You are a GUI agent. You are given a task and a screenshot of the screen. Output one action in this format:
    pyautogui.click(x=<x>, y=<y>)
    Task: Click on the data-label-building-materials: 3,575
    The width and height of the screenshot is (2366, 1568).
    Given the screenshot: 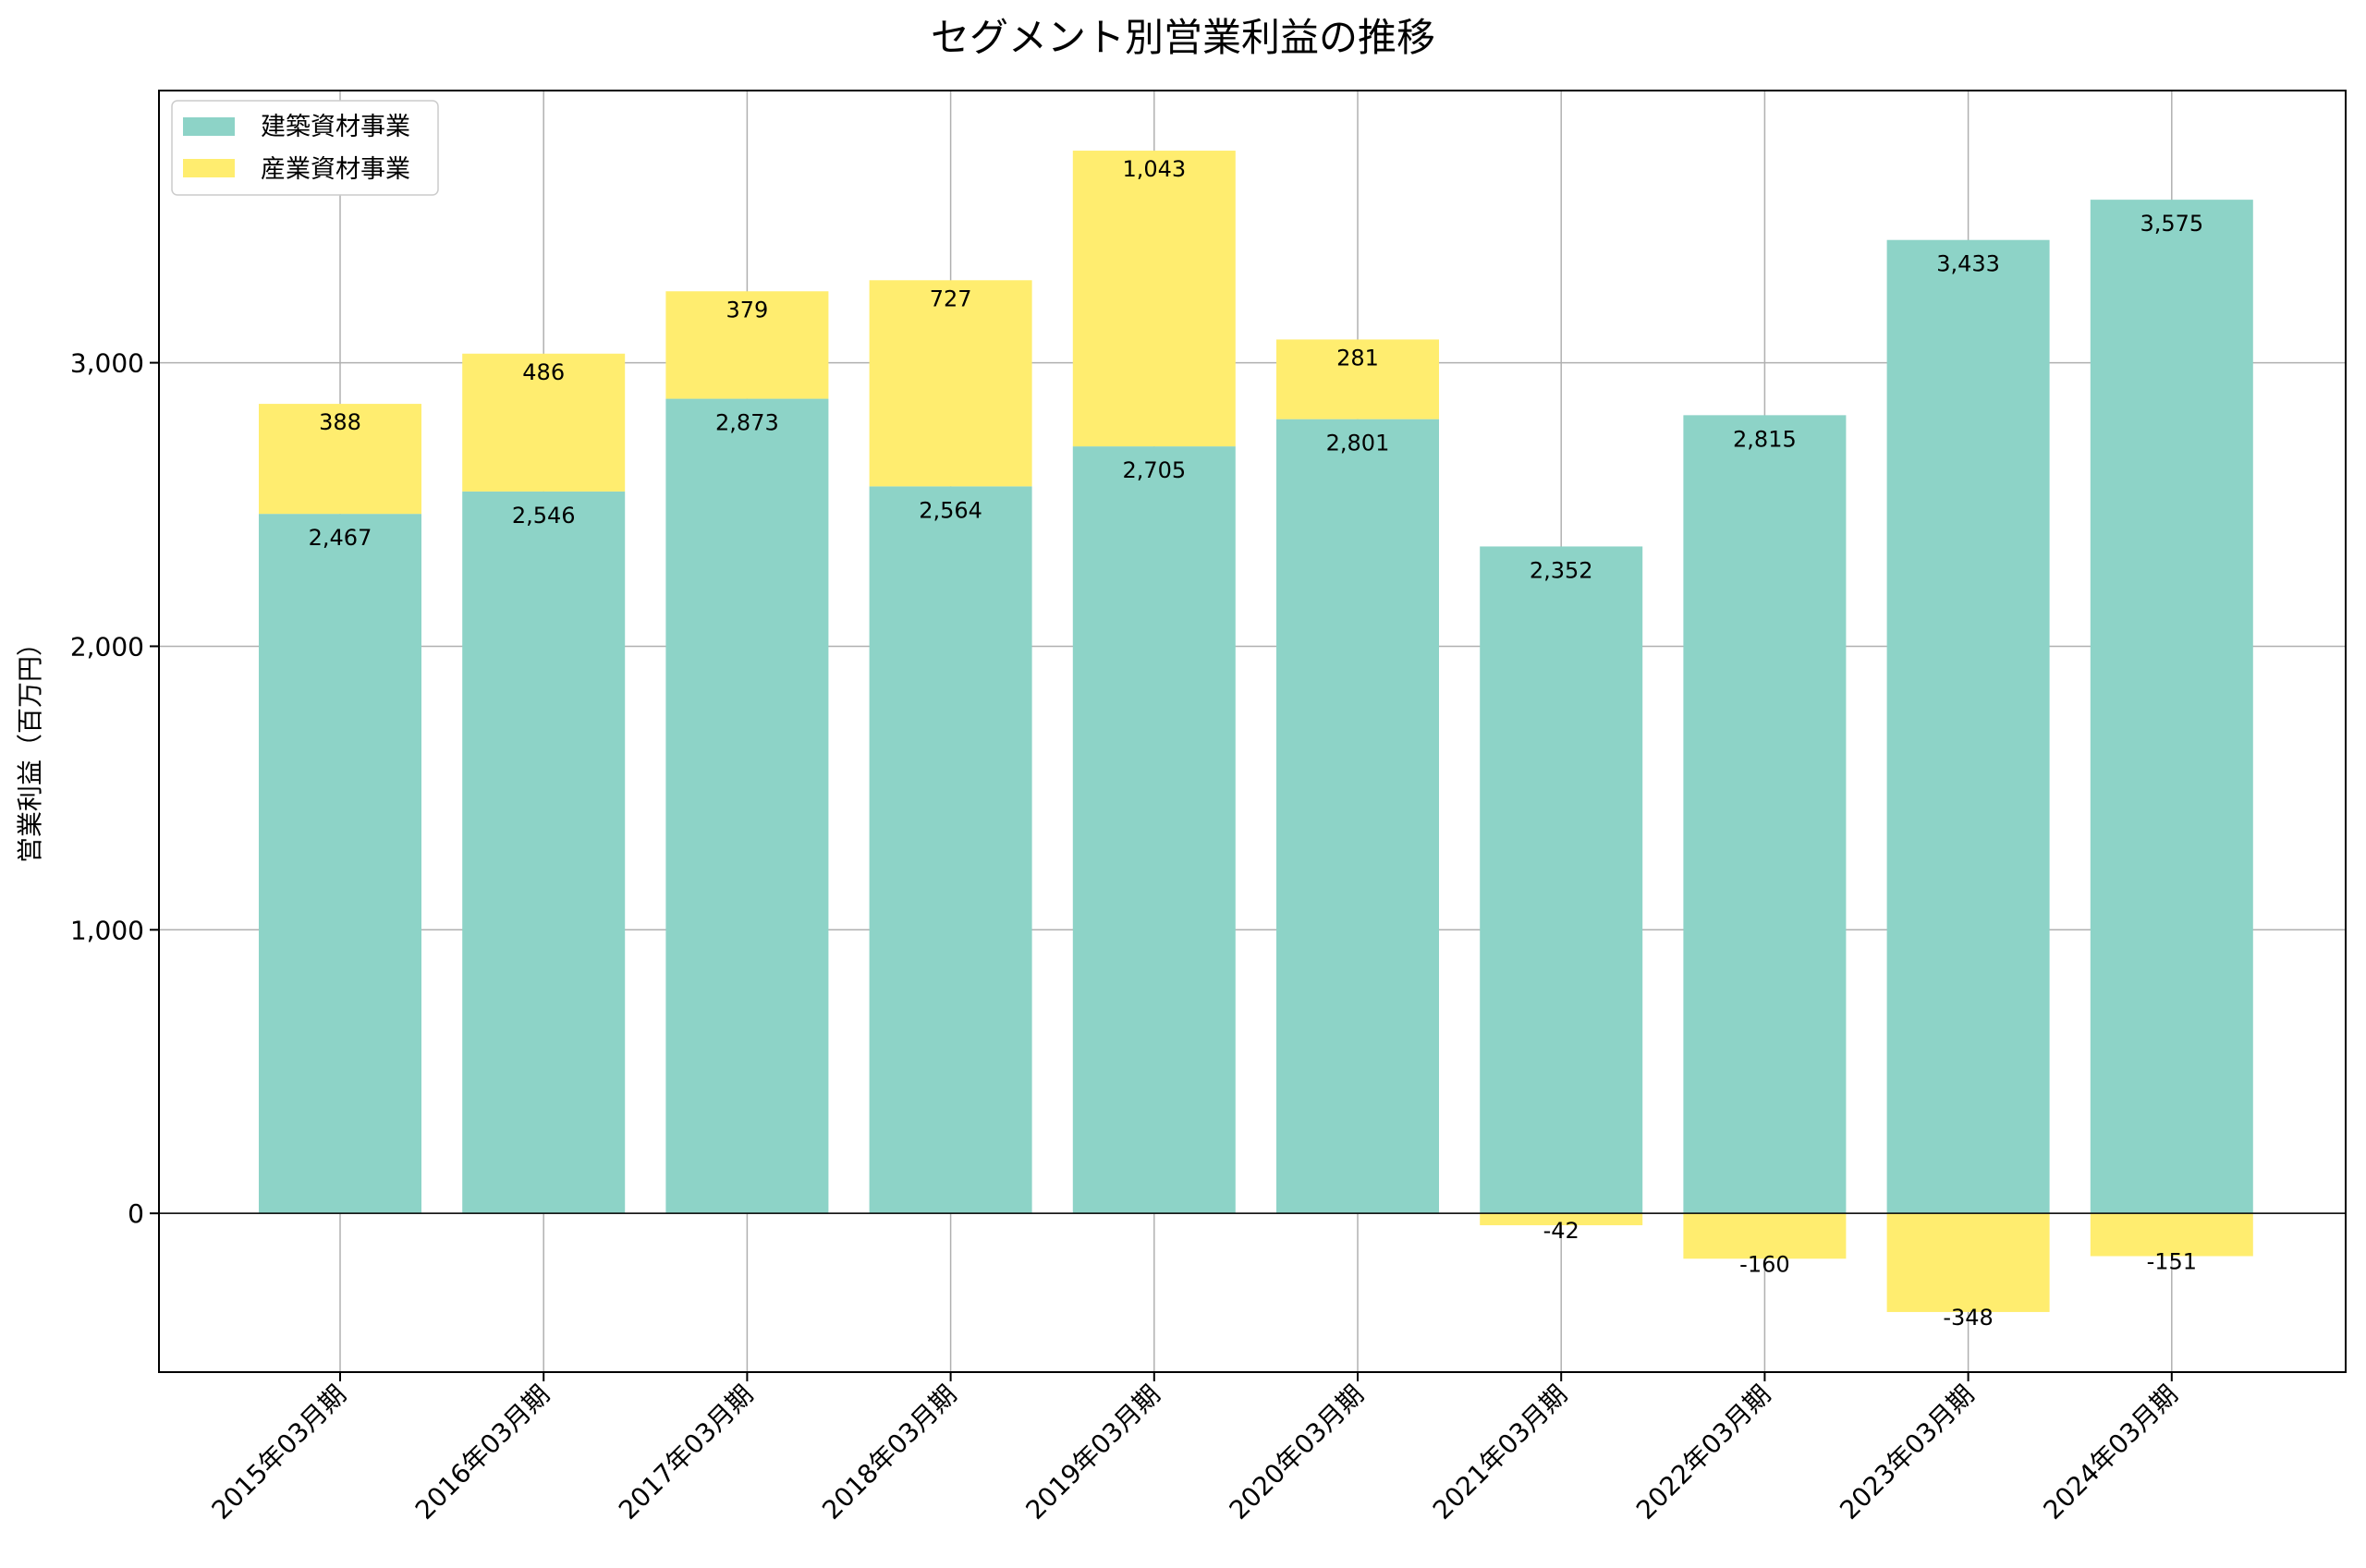 What is the action you would take?
    pyautogui.click(x=2171, y=224)
    